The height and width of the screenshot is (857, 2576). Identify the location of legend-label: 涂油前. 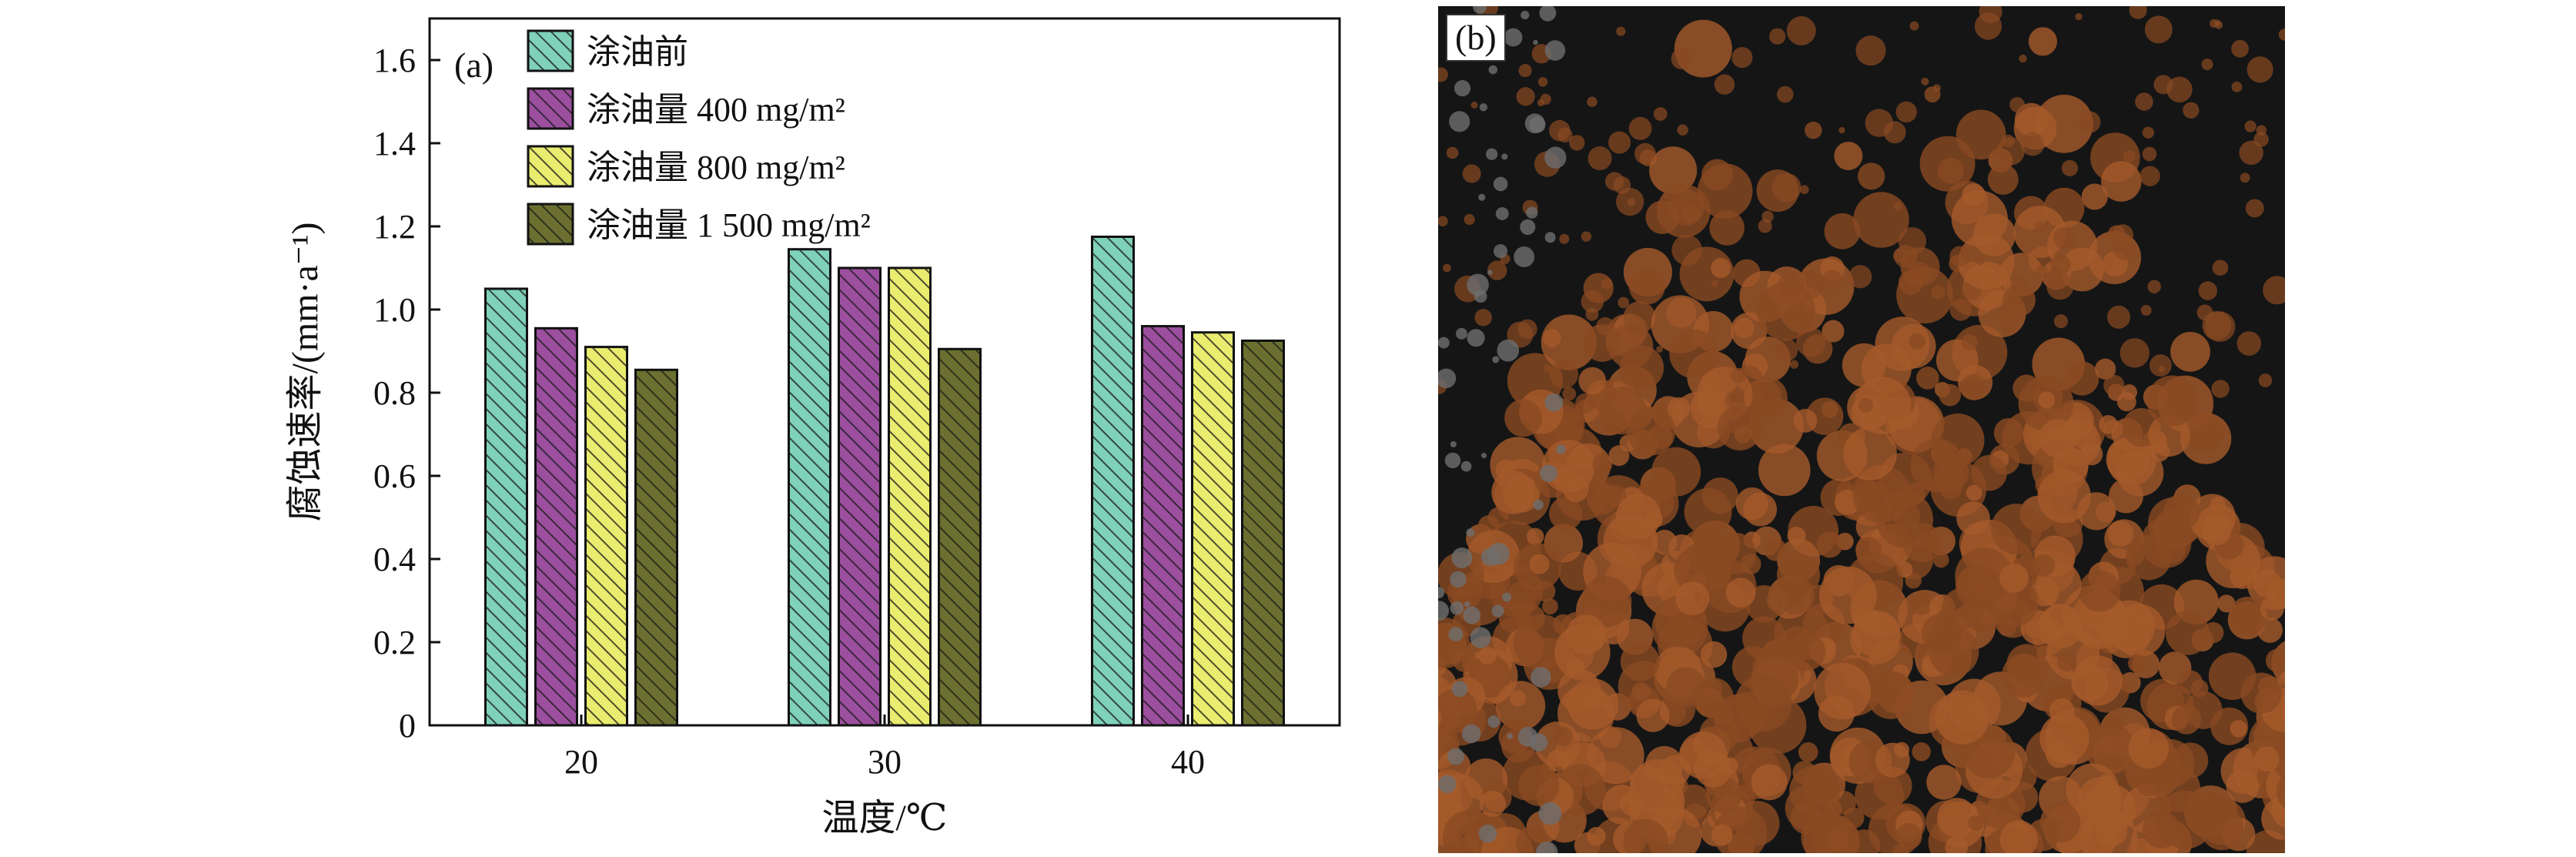
(638, 52).